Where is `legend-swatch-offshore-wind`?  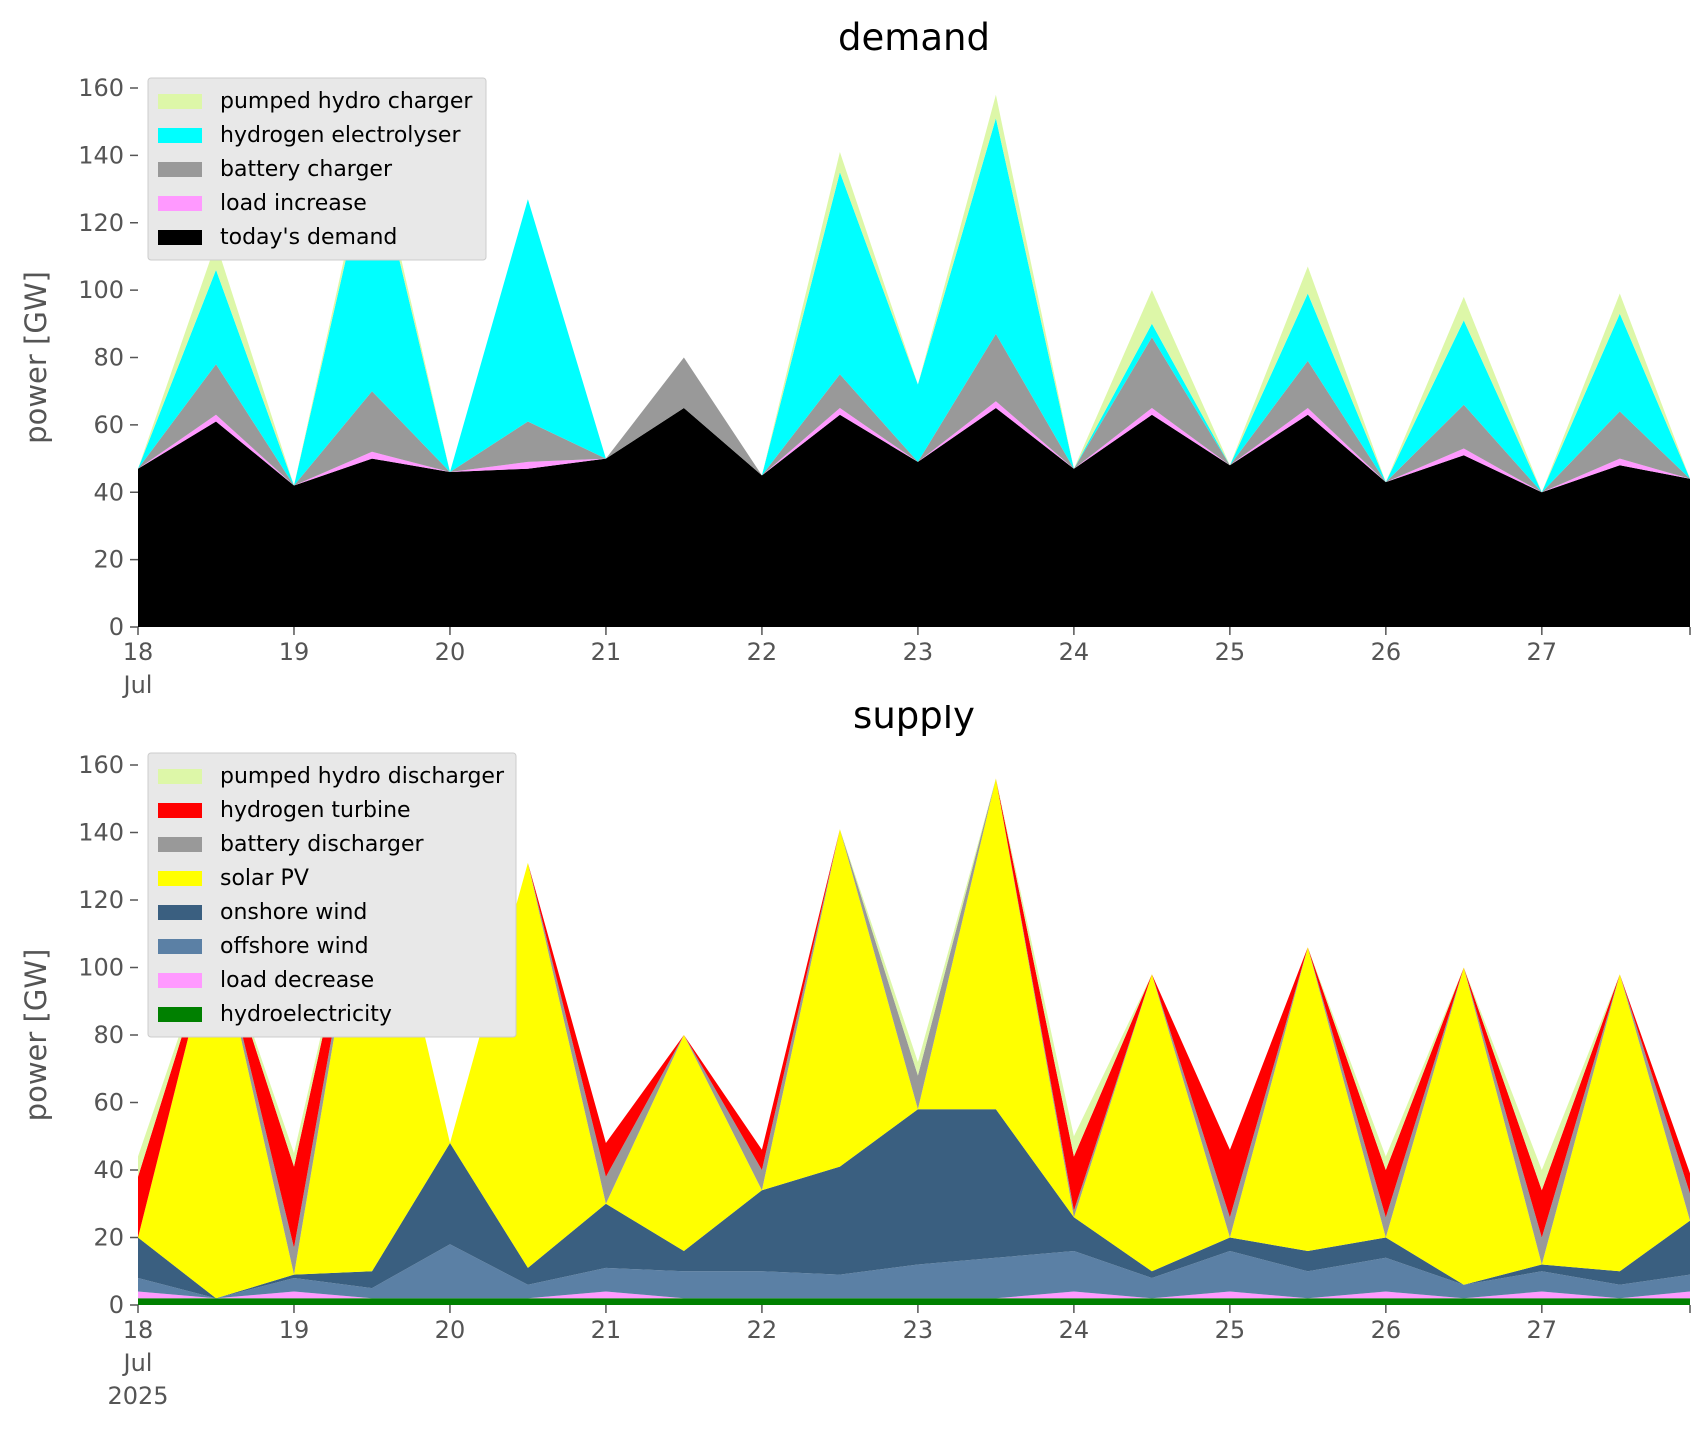
legend-swatch-offshore-wind is located at coordinates (180, 946).